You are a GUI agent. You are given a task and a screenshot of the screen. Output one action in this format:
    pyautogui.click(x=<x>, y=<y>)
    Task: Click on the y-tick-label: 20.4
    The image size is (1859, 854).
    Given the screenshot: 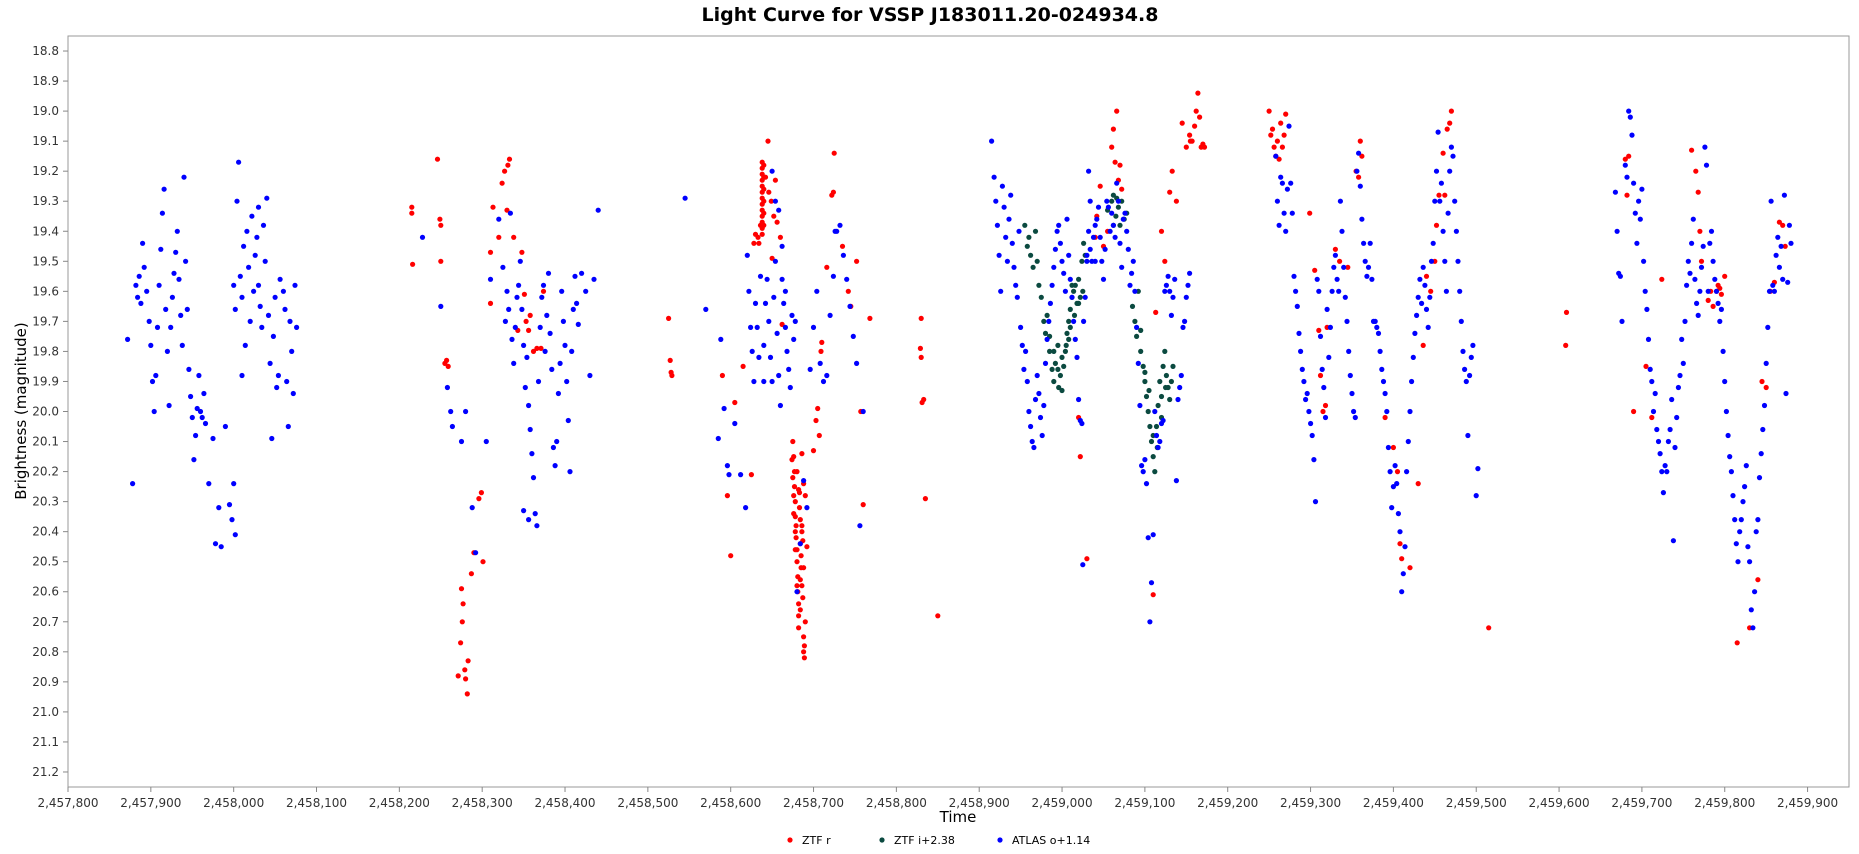 What is the action you would take?
    pyautogui.click(x=45, y=532)
    